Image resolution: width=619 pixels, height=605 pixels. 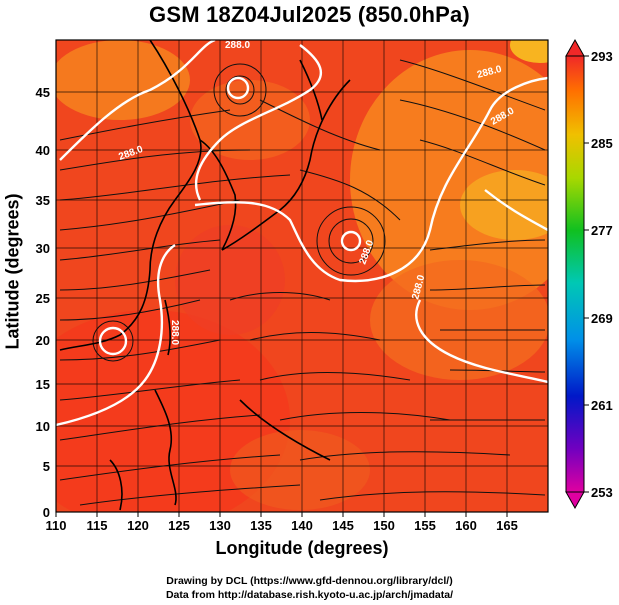 I want to click on x-tick-label: 160, so click(x=466, y=525).